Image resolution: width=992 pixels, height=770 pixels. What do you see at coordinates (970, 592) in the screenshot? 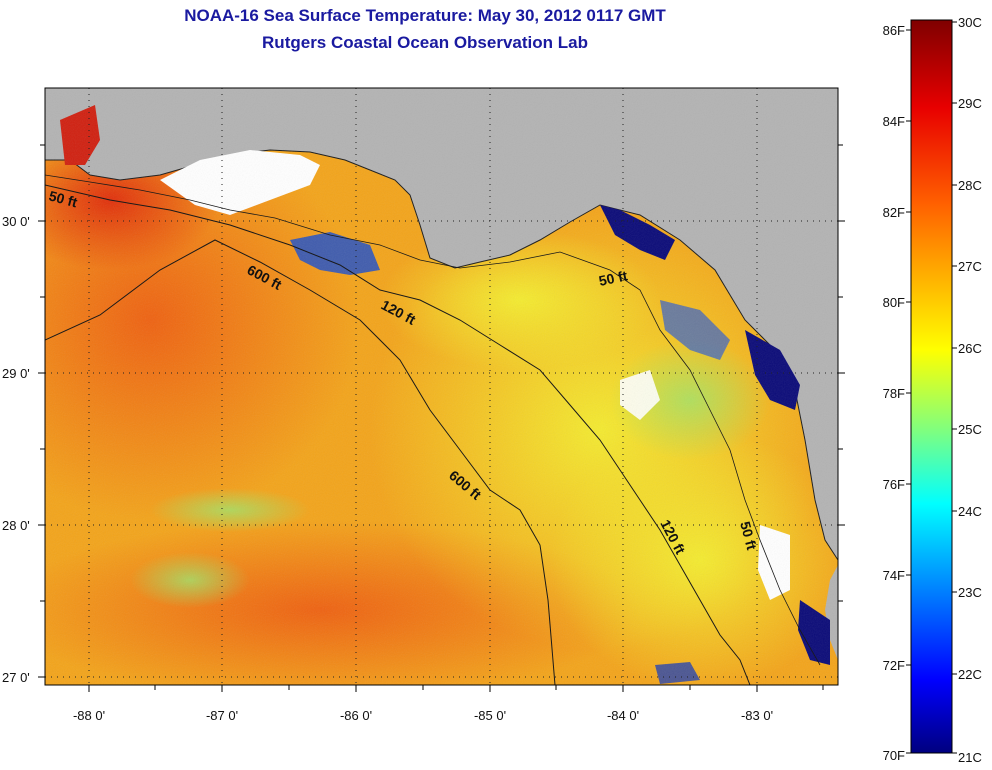
I see `colorbar-c-label: 23C` at bounding box center [970, 592].